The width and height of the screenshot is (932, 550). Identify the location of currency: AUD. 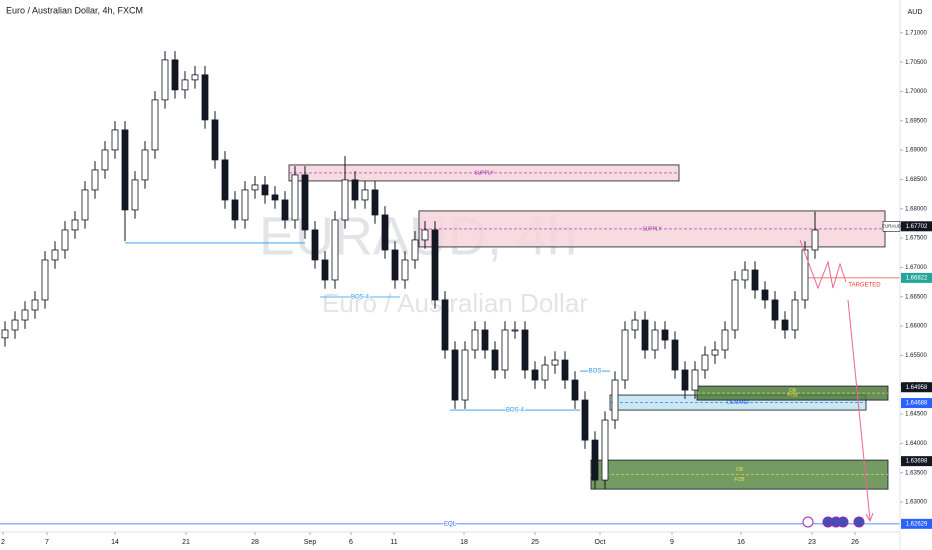
(915, 12).